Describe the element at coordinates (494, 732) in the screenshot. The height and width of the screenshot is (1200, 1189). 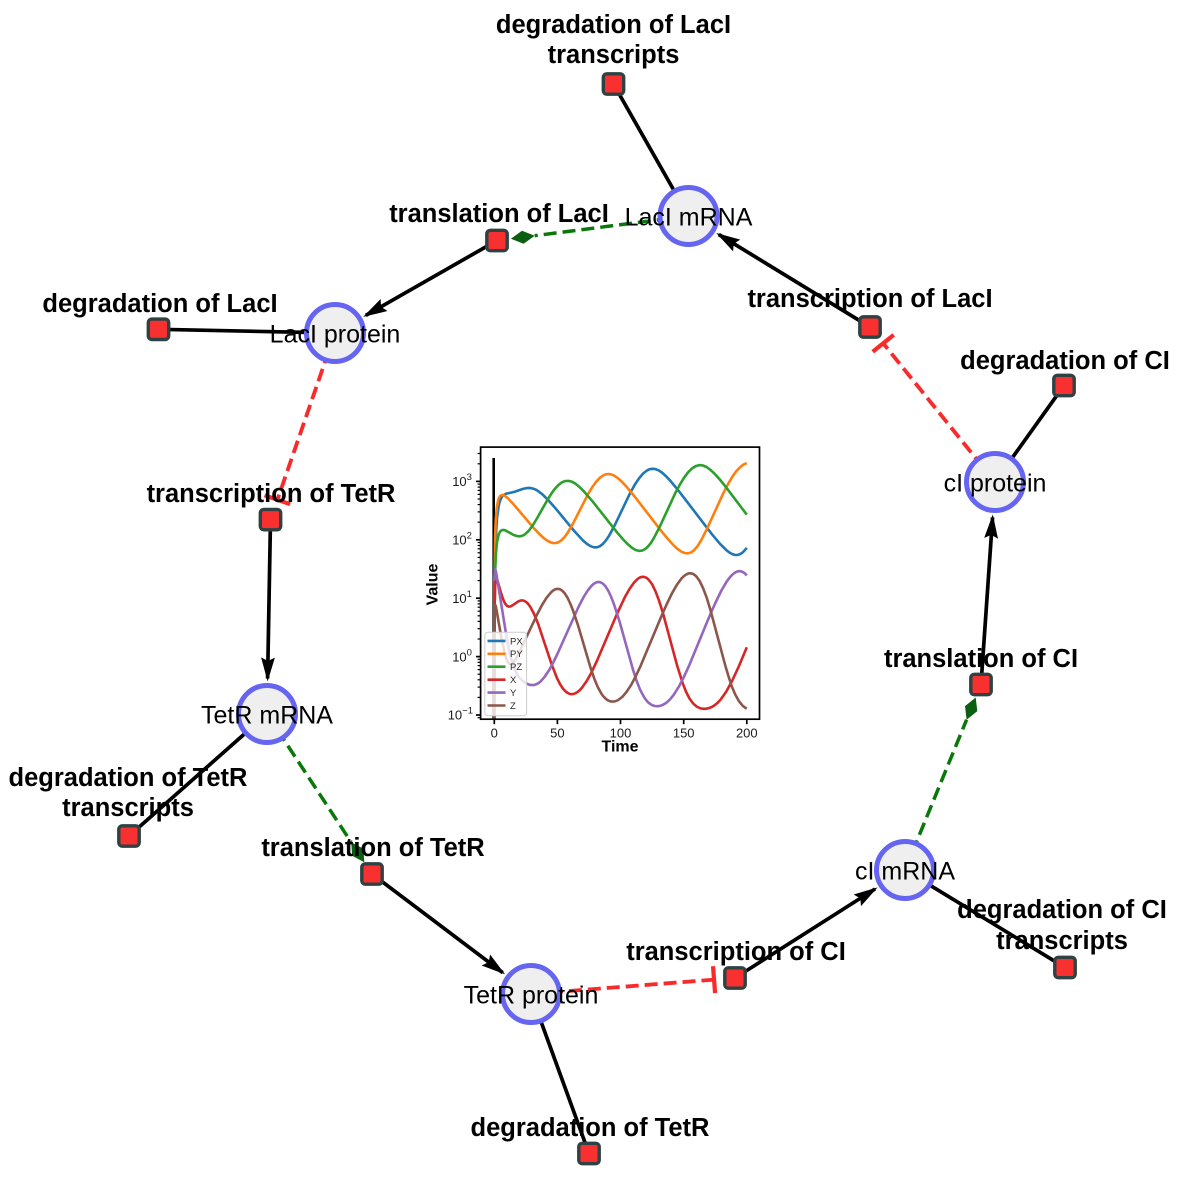
I see `svg-text: 0` at that location.